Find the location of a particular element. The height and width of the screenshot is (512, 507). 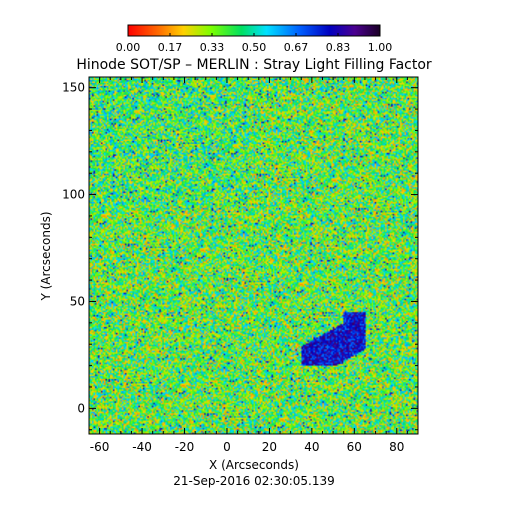

x-tick-label: -40 is located at coordinates (142, 447).